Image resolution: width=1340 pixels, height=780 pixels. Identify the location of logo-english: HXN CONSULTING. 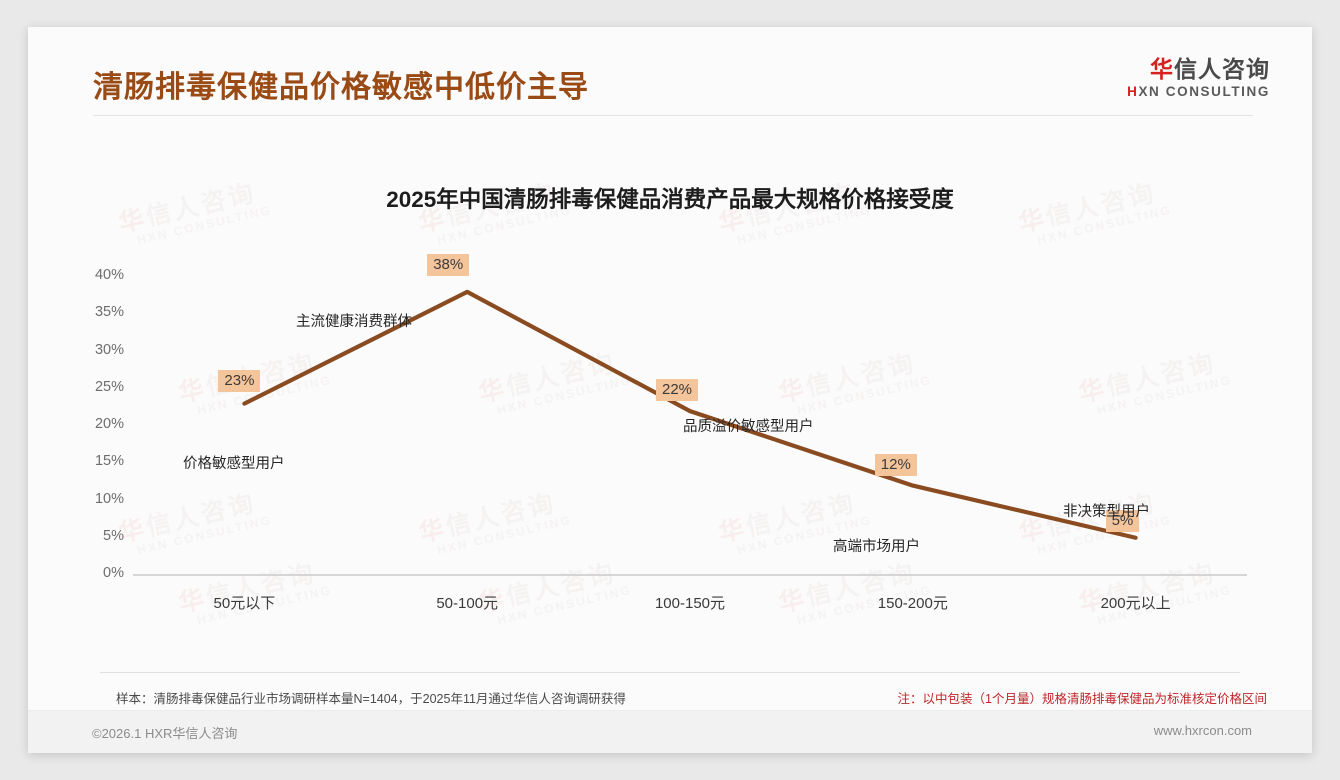
(1198, 91).